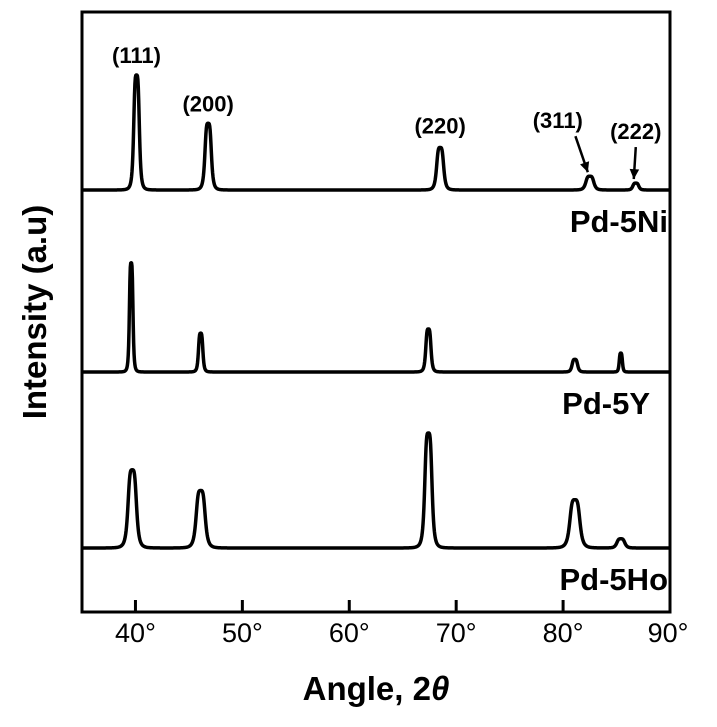  What do you see at coordinates (34, 312) in the screenshot?
I see `y-axis-label: Intensity (a.u)` at bounding box center [34, 312].